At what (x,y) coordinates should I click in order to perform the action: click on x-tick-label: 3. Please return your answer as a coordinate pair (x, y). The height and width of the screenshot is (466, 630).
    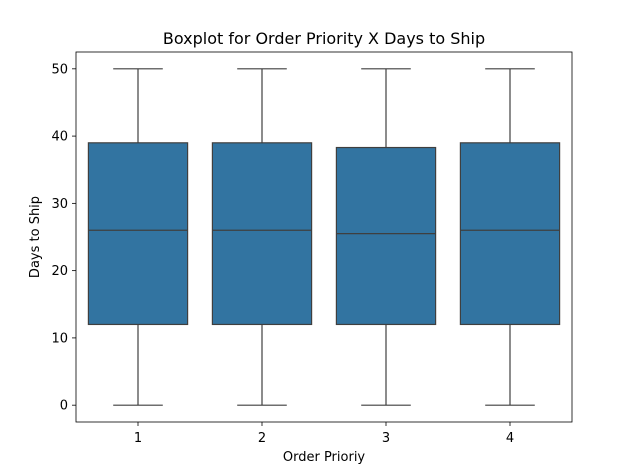
    Looking at the image, I should click on (386, 438).